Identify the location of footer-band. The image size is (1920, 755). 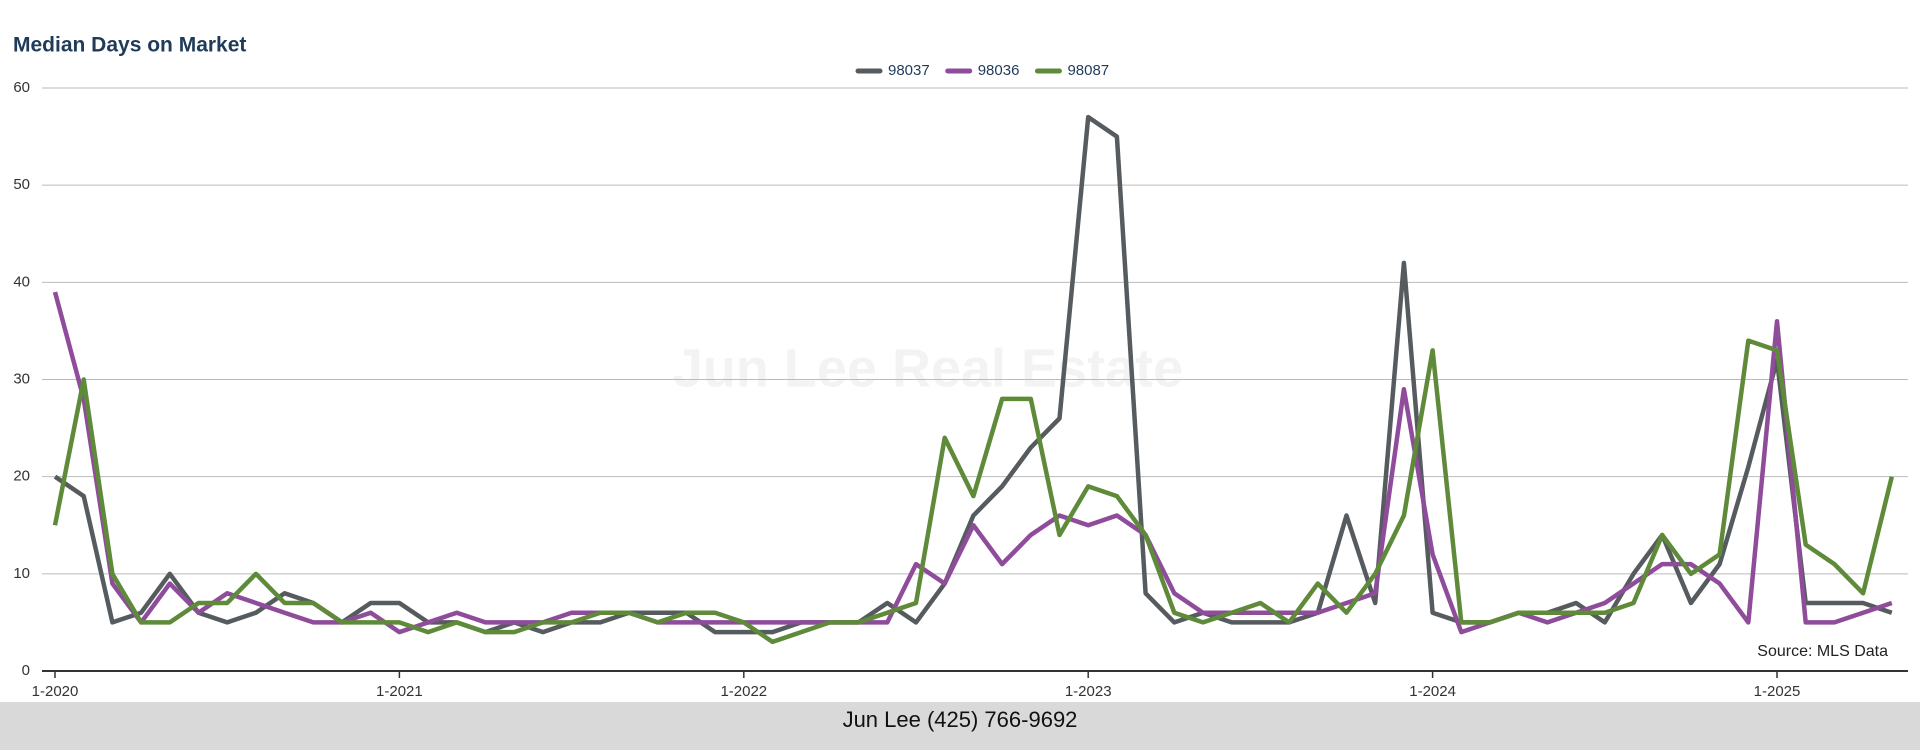
(960, 726).